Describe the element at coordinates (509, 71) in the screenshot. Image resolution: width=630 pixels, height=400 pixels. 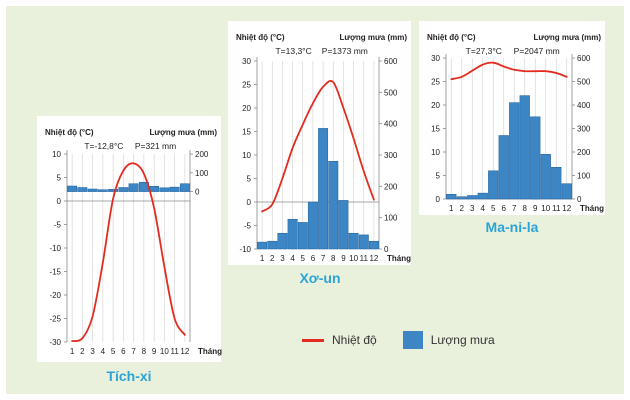
I see `temperature-line` at that location.